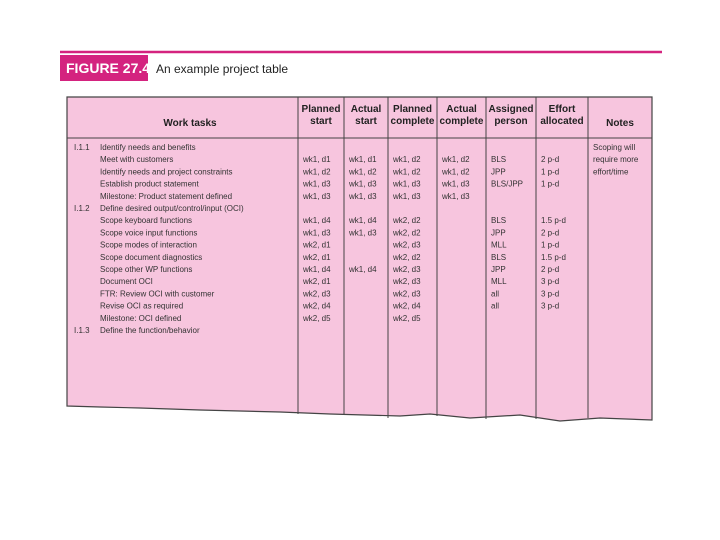 This screenshot has height=540, width=720. I want to click on column-header: Assigned, so click(510, 109).